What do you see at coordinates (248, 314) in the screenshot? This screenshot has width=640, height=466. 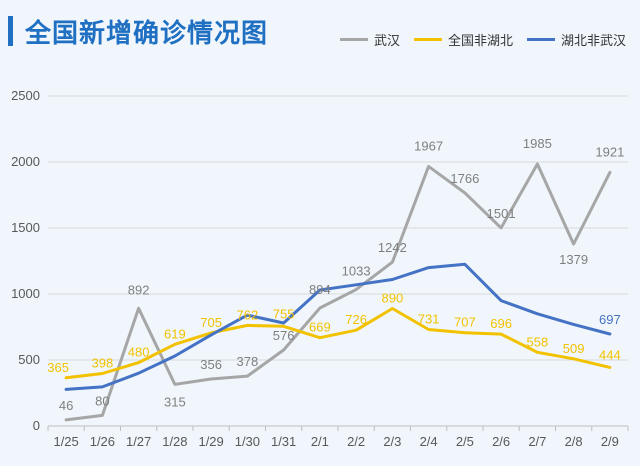 I see `data-label-s1-5: 762` at bounding box center [248, 314].